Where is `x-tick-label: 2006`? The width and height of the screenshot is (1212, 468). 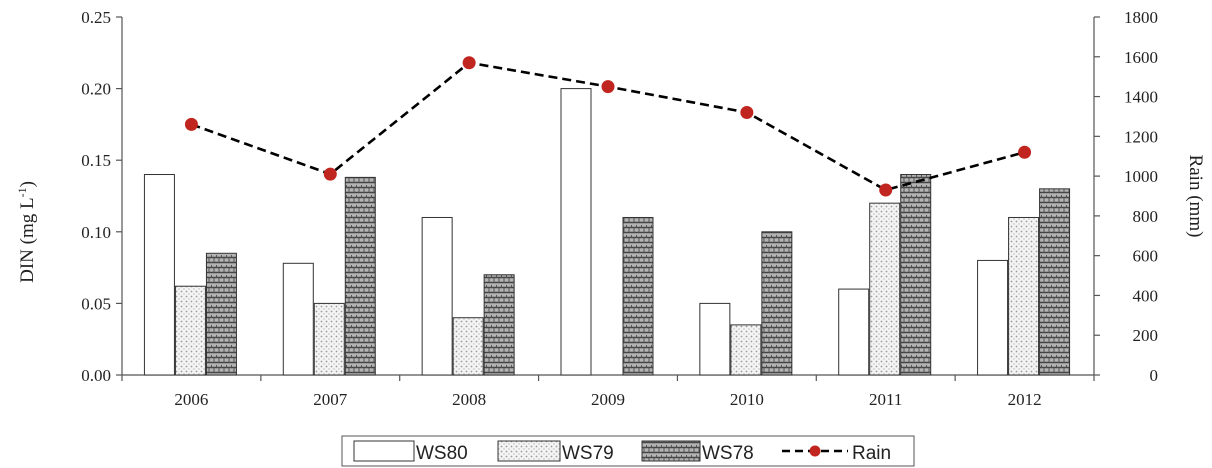 x-tick-label: 2006 is located at coordinates (191, 399).